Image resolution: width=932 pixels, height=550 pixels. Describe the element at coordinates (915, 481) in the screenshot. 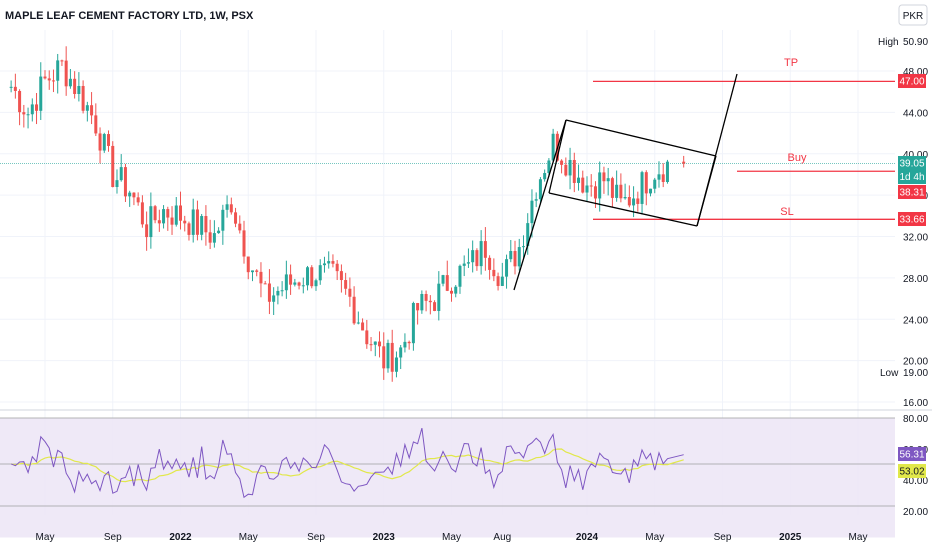

I see `rsi-tick-label: 40.00` at that location.